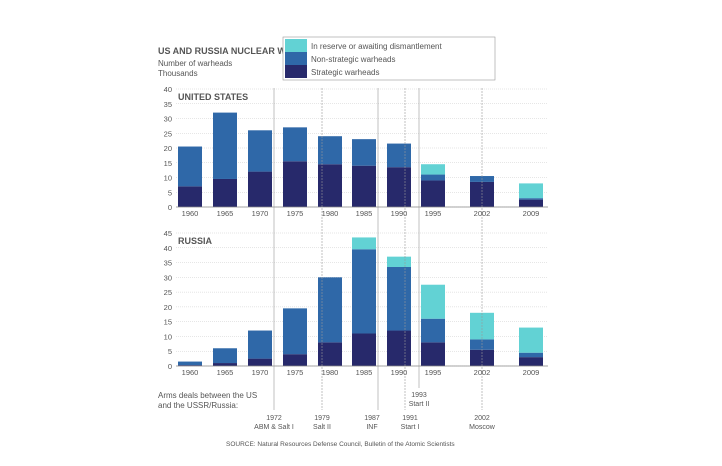  I want to click on bar-nonstrategic-2009, so click(531, 355).